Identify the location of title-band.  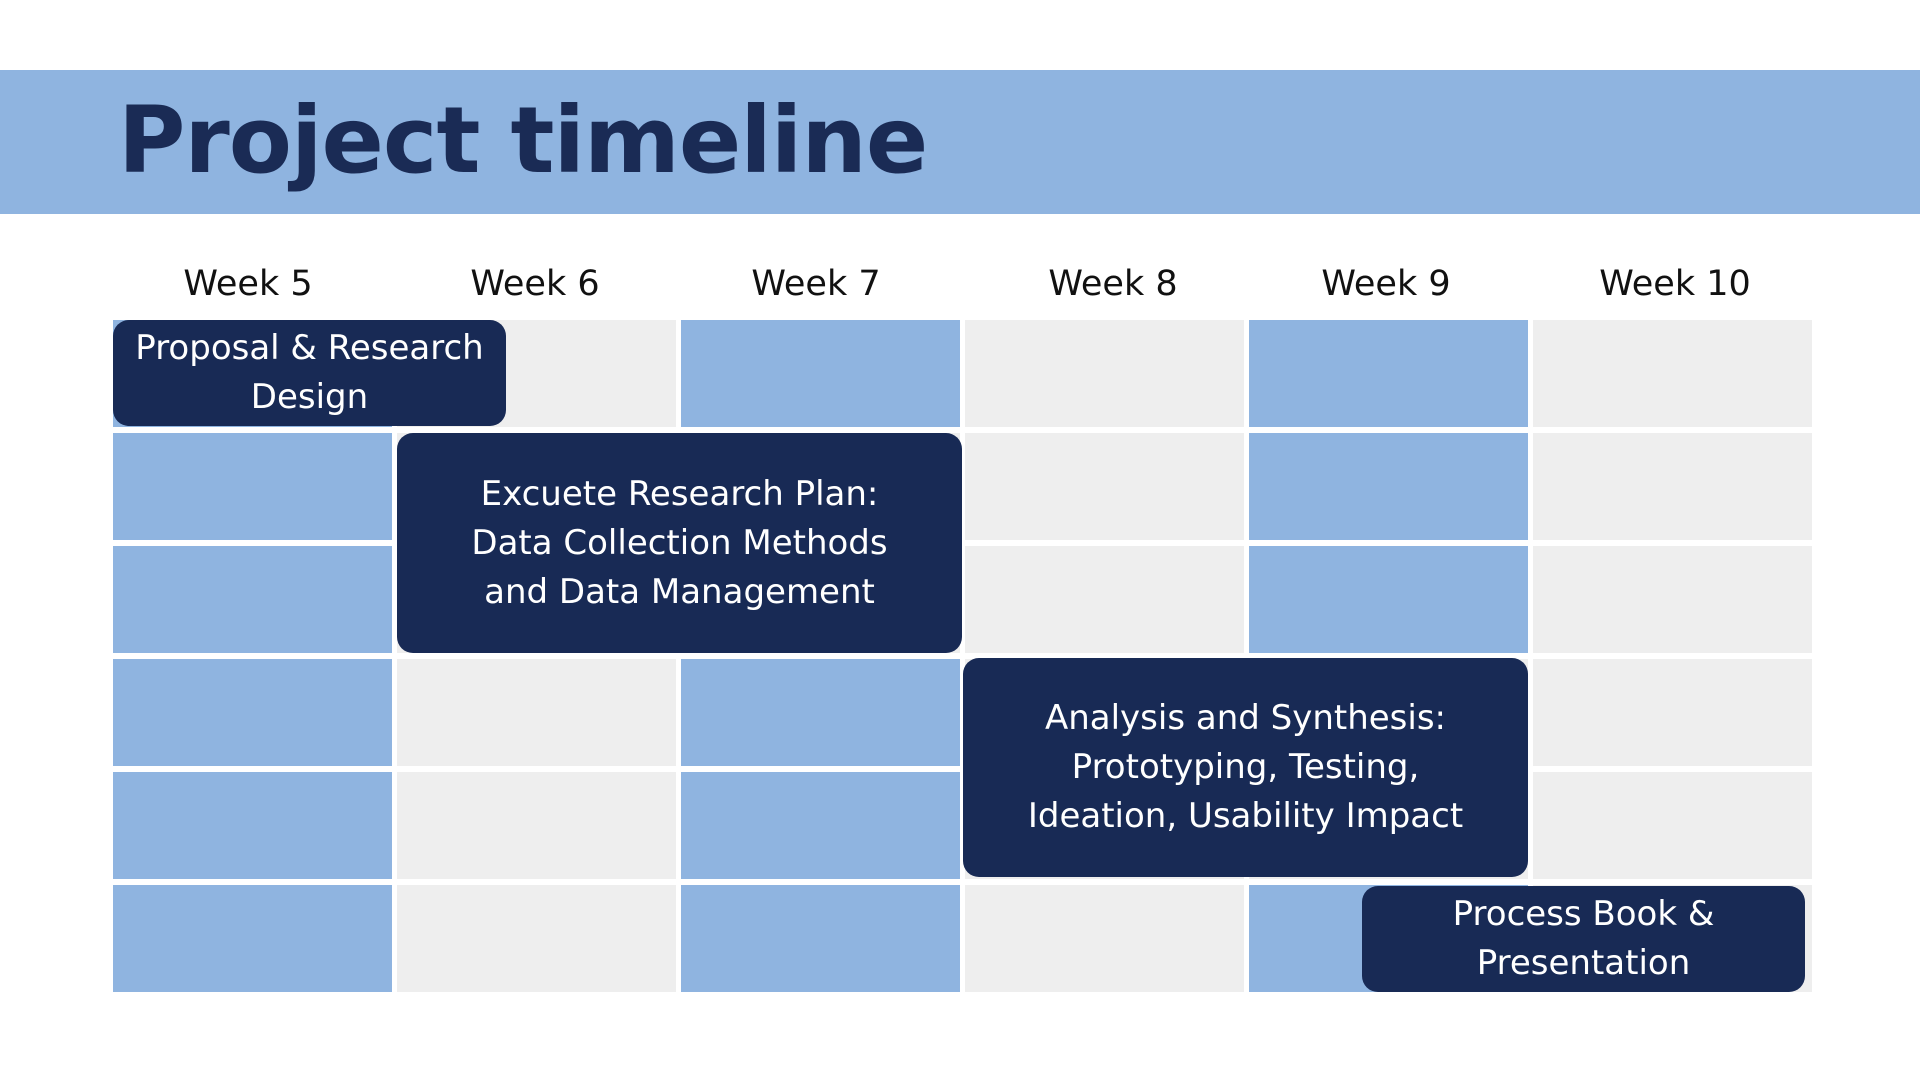
(960, 142).